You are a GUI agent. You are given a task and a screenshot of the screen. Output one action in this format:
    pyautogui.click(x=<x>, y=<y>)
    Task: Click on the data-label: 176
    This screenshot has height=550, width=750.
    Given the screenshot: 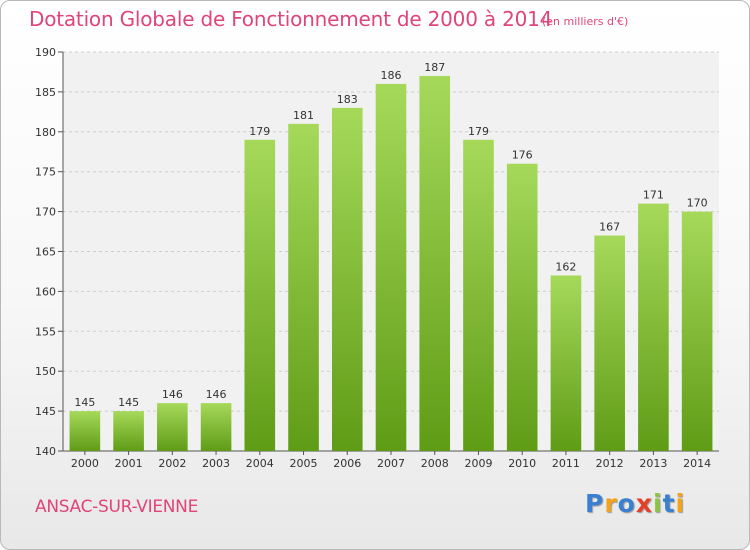 What is the action you would take?
    pyautogui.click(x=522, y=155)
    